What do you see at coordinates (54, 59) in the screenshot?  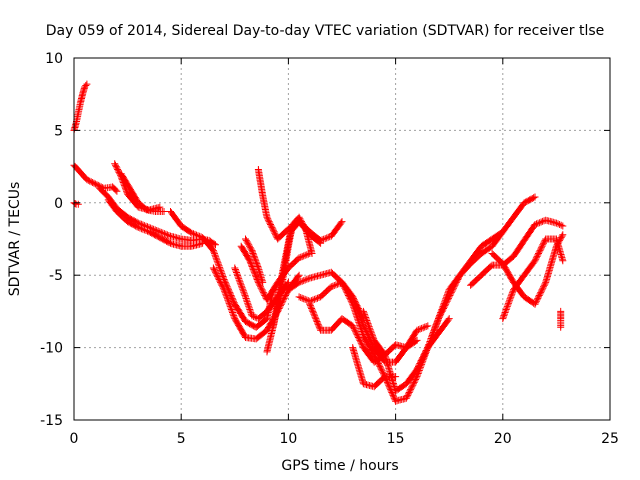 I see `y-tick-label: 10` at bounding box center [54, 59].